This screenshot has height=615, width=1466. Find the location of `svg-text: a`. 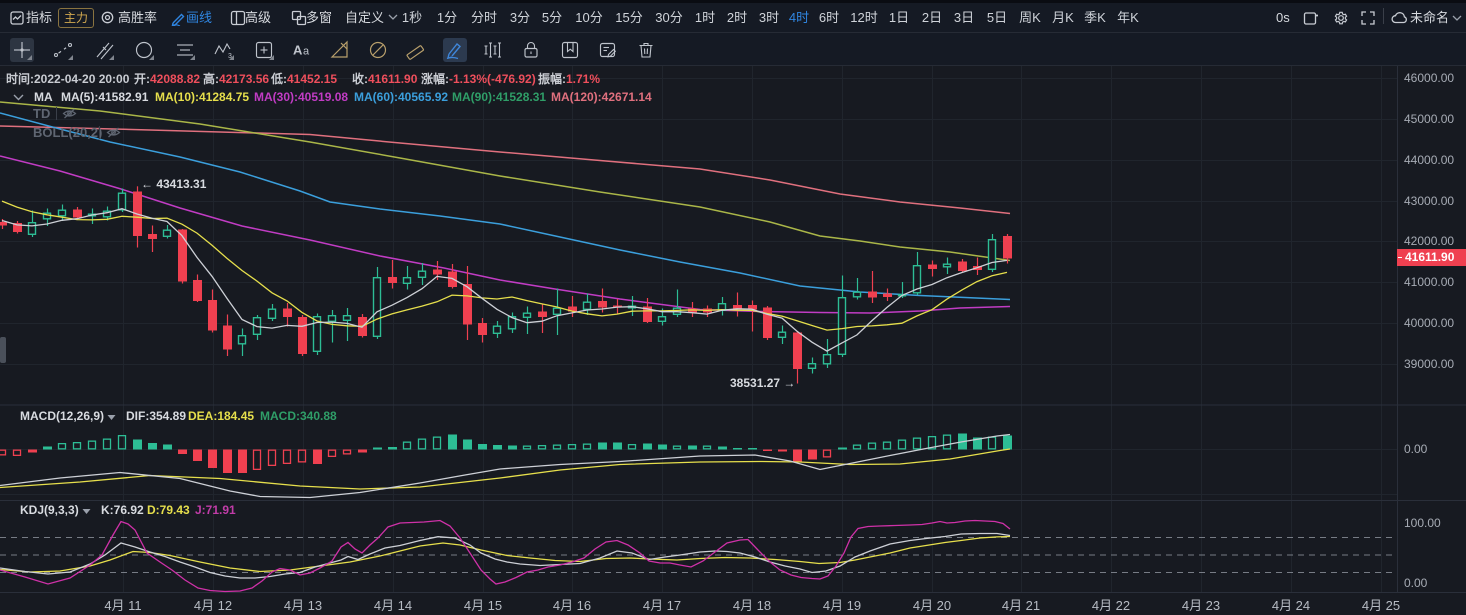

svg-text: a is located at coordinates (306, 52).